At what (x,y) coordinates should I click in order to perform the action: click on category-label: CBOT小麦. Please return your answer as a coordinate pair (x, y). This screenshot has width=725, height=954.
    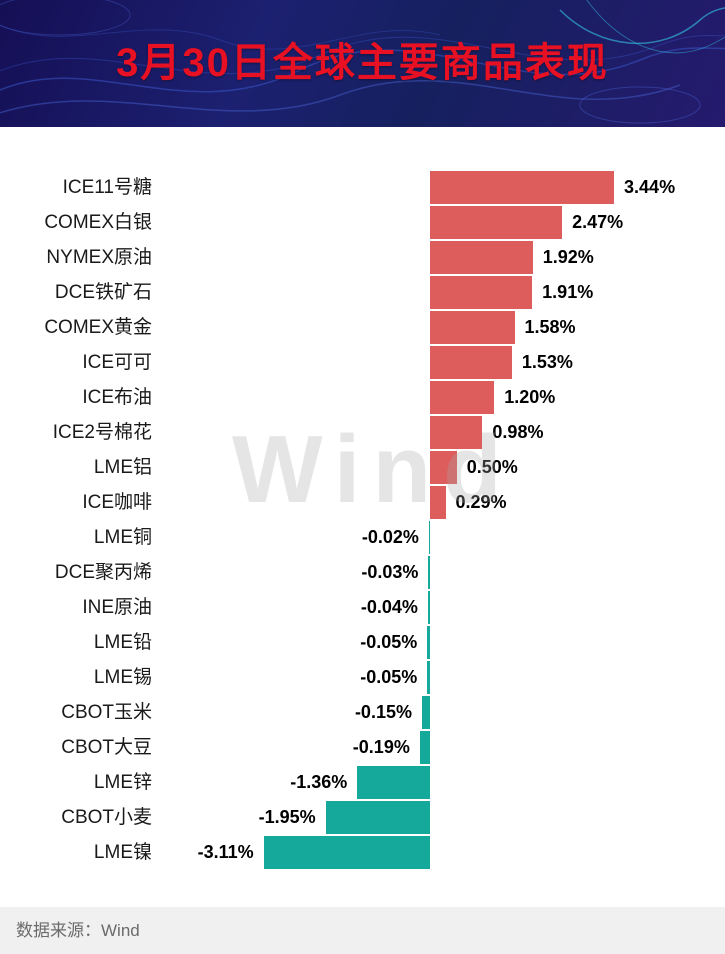
    Looking at the image, I should click on (106, 817).